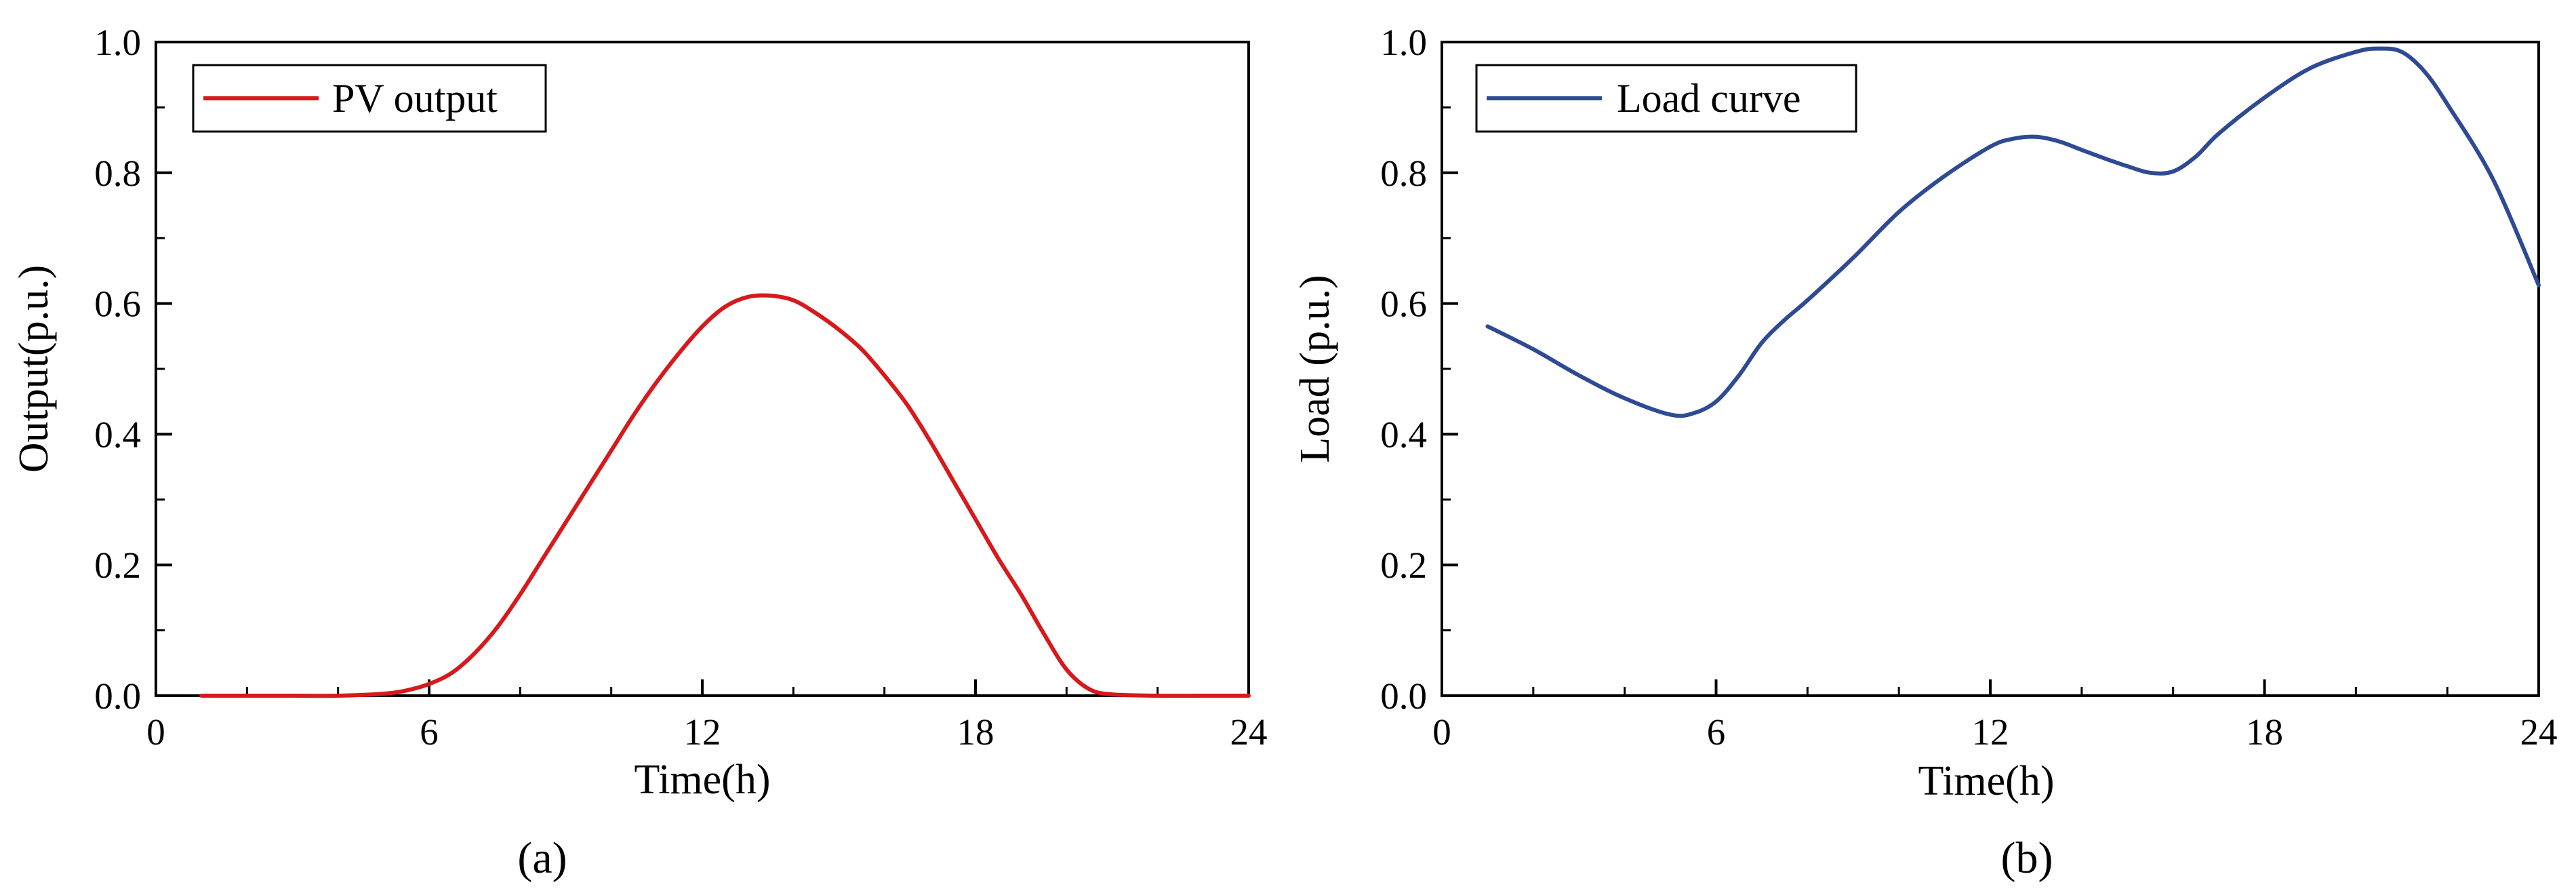  I want to click on x-tick-label-a: 18, so click(975, 732).